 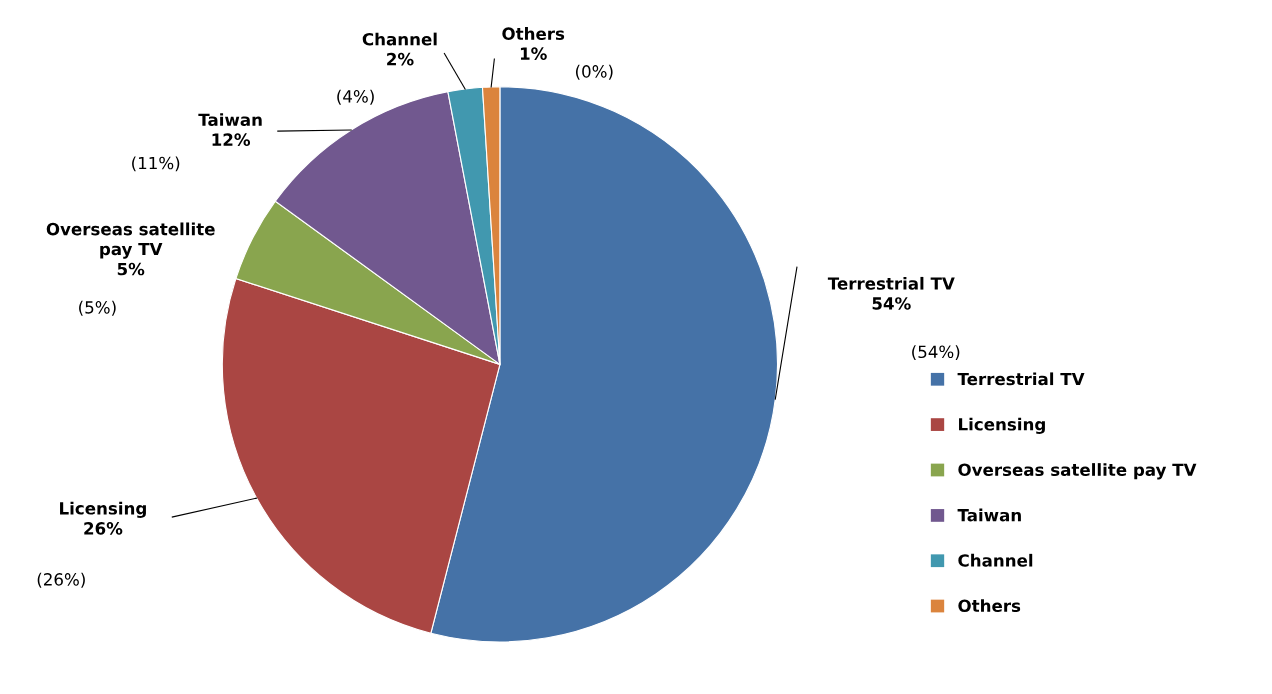 I want to click on legend-label: Licensing, so click(x=1002, y=425).